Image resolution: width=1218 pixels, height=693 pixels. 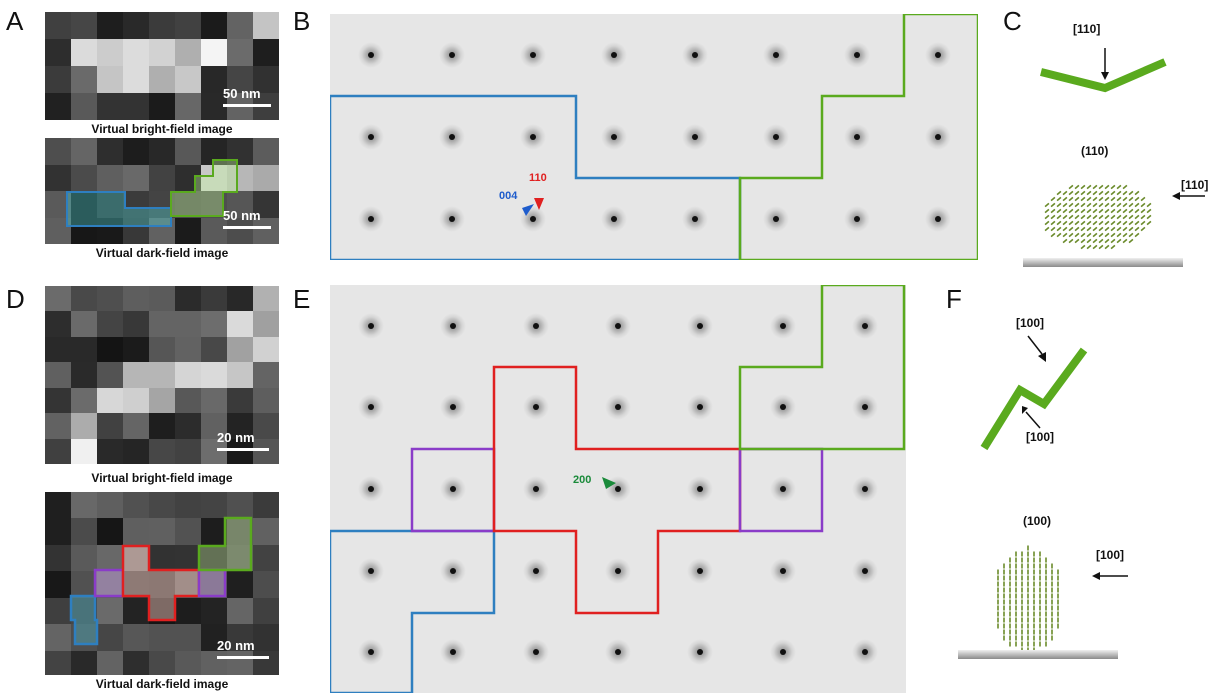 I want to click on panel-c: [110] (110) [110], so click(x=1101, y=142).